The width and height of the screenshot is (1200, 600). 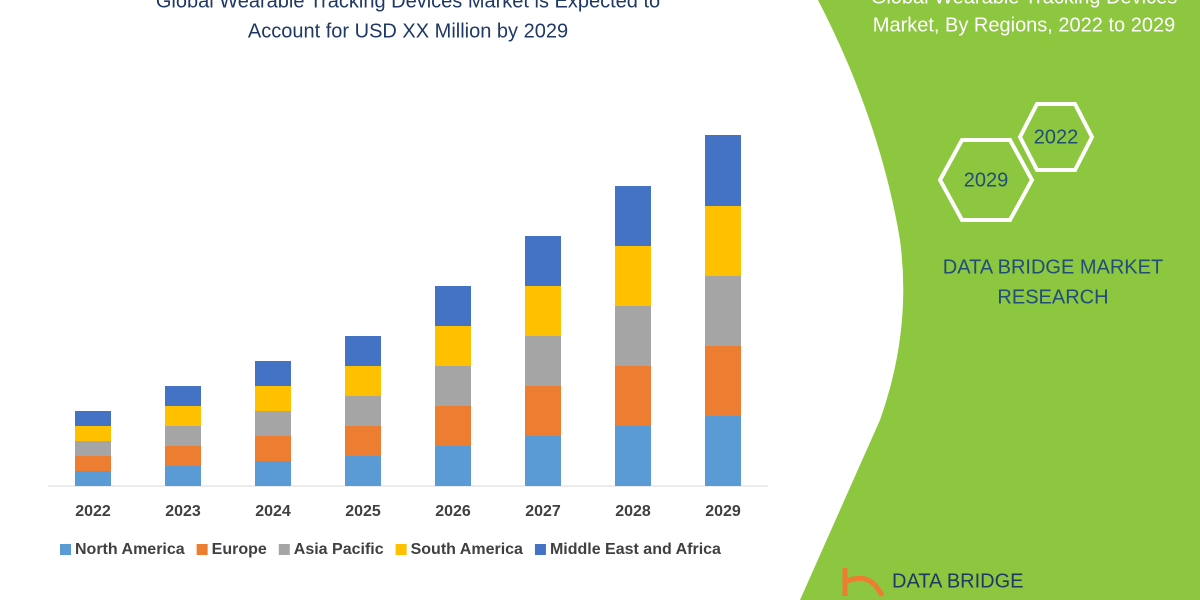 What do you see at coordinates (863, 583) in the screenshot?
I see `logo-icon` at bounding box center [863, 583].